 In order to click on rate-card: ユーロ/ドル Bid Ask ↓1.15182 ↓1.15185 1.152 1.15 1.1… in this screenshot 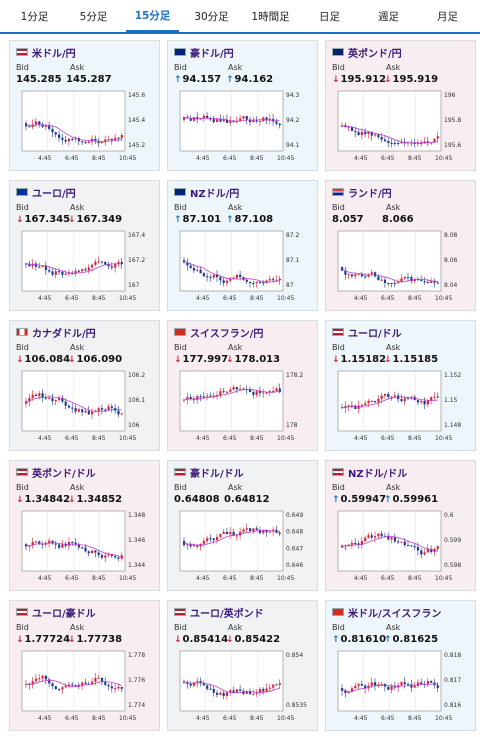, I will do `click(400, 385)`.